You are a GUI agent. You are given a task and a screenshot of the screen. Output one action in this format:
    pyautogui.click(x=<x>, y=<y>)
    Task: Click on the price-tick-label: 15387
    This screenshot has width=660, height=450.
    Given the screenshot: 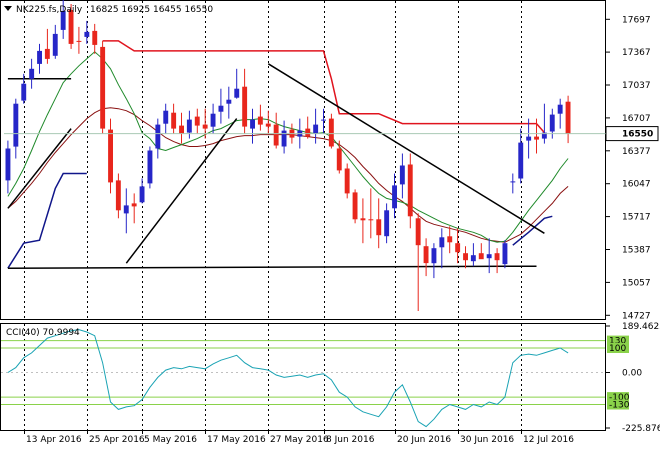 What is the action you would take?
    pyautogui.click(x=636, y=251)
    